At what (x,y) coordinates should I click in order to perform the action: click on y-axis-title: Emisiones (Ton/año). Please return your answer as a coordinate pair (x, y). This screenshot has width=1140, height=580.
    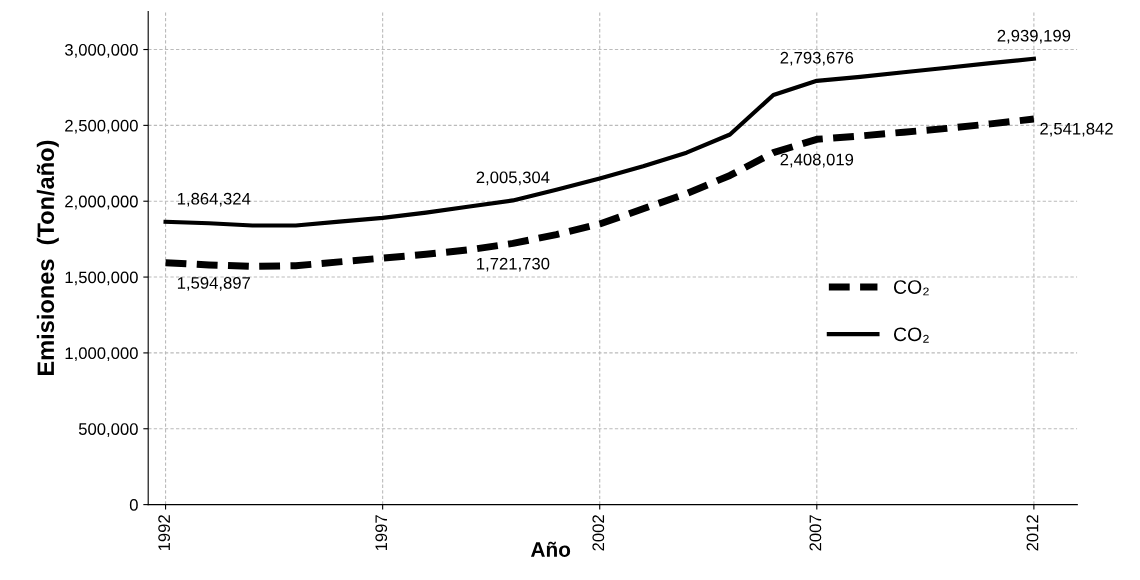
    Looking at the image, I should click on (47, 258).